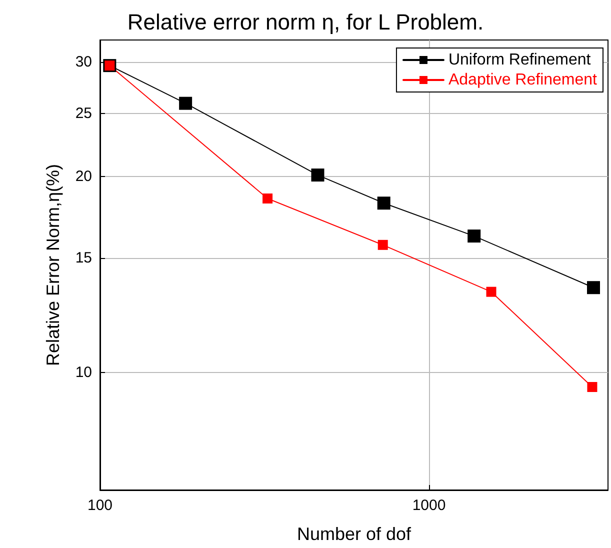 The width and height of the screenshot is (611, 548). Describe the element at coordinates (100, 505) in the screenshot. I see `x-tick-label: 100` at that location.